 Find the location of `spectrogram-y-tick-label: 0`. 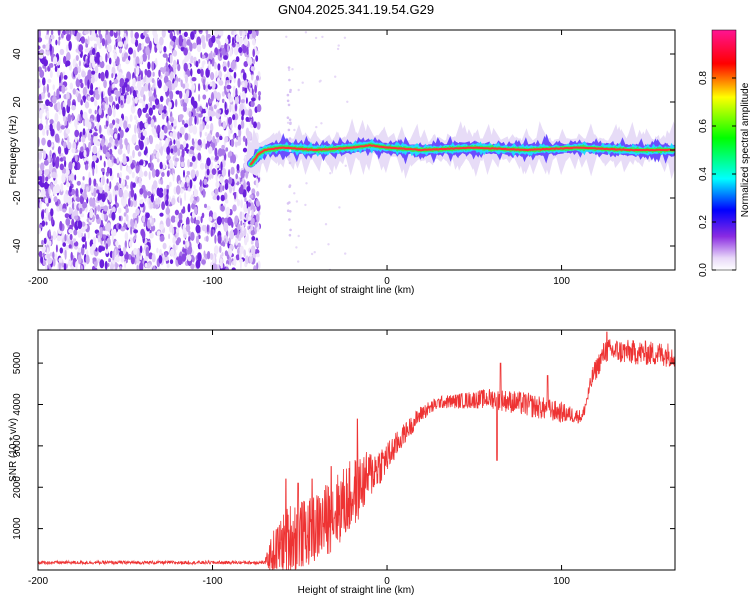

spectrogram-y-tick-label: 0 is located at coordinates (17, 150).